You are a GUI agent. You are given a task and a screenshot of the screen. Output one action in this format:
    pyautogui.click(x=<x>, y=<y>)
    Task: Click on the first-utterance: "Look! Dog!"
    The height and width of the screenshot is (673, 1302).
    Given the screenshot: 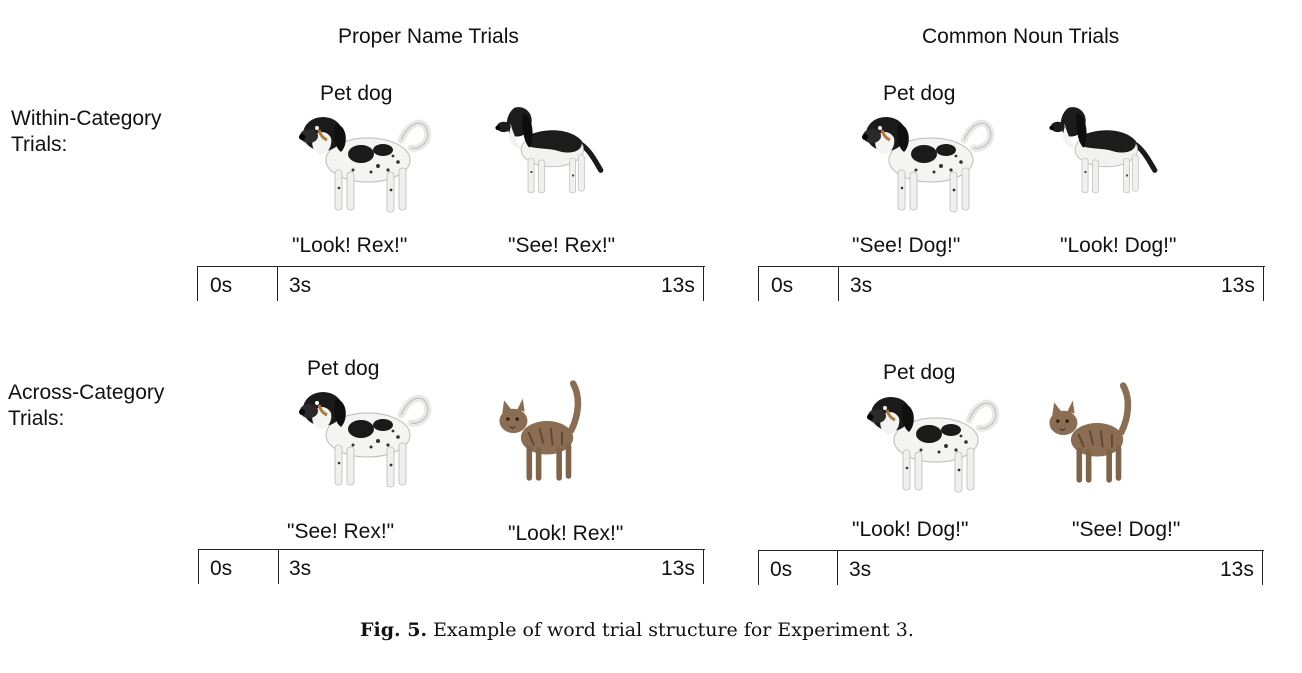 What is the action you would take?
    pyautogui.click(x=910, y=529)
    